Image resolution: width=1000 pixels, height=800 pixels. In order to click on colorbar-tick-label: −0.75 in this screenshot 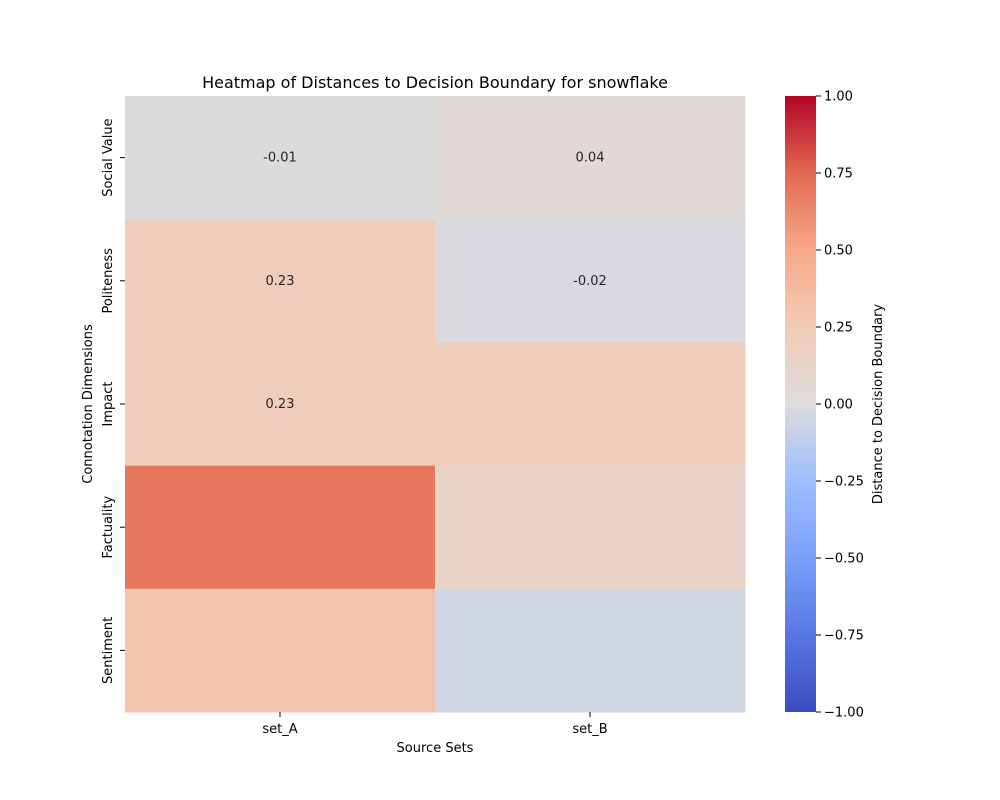, I will do `click(844, 636)`.